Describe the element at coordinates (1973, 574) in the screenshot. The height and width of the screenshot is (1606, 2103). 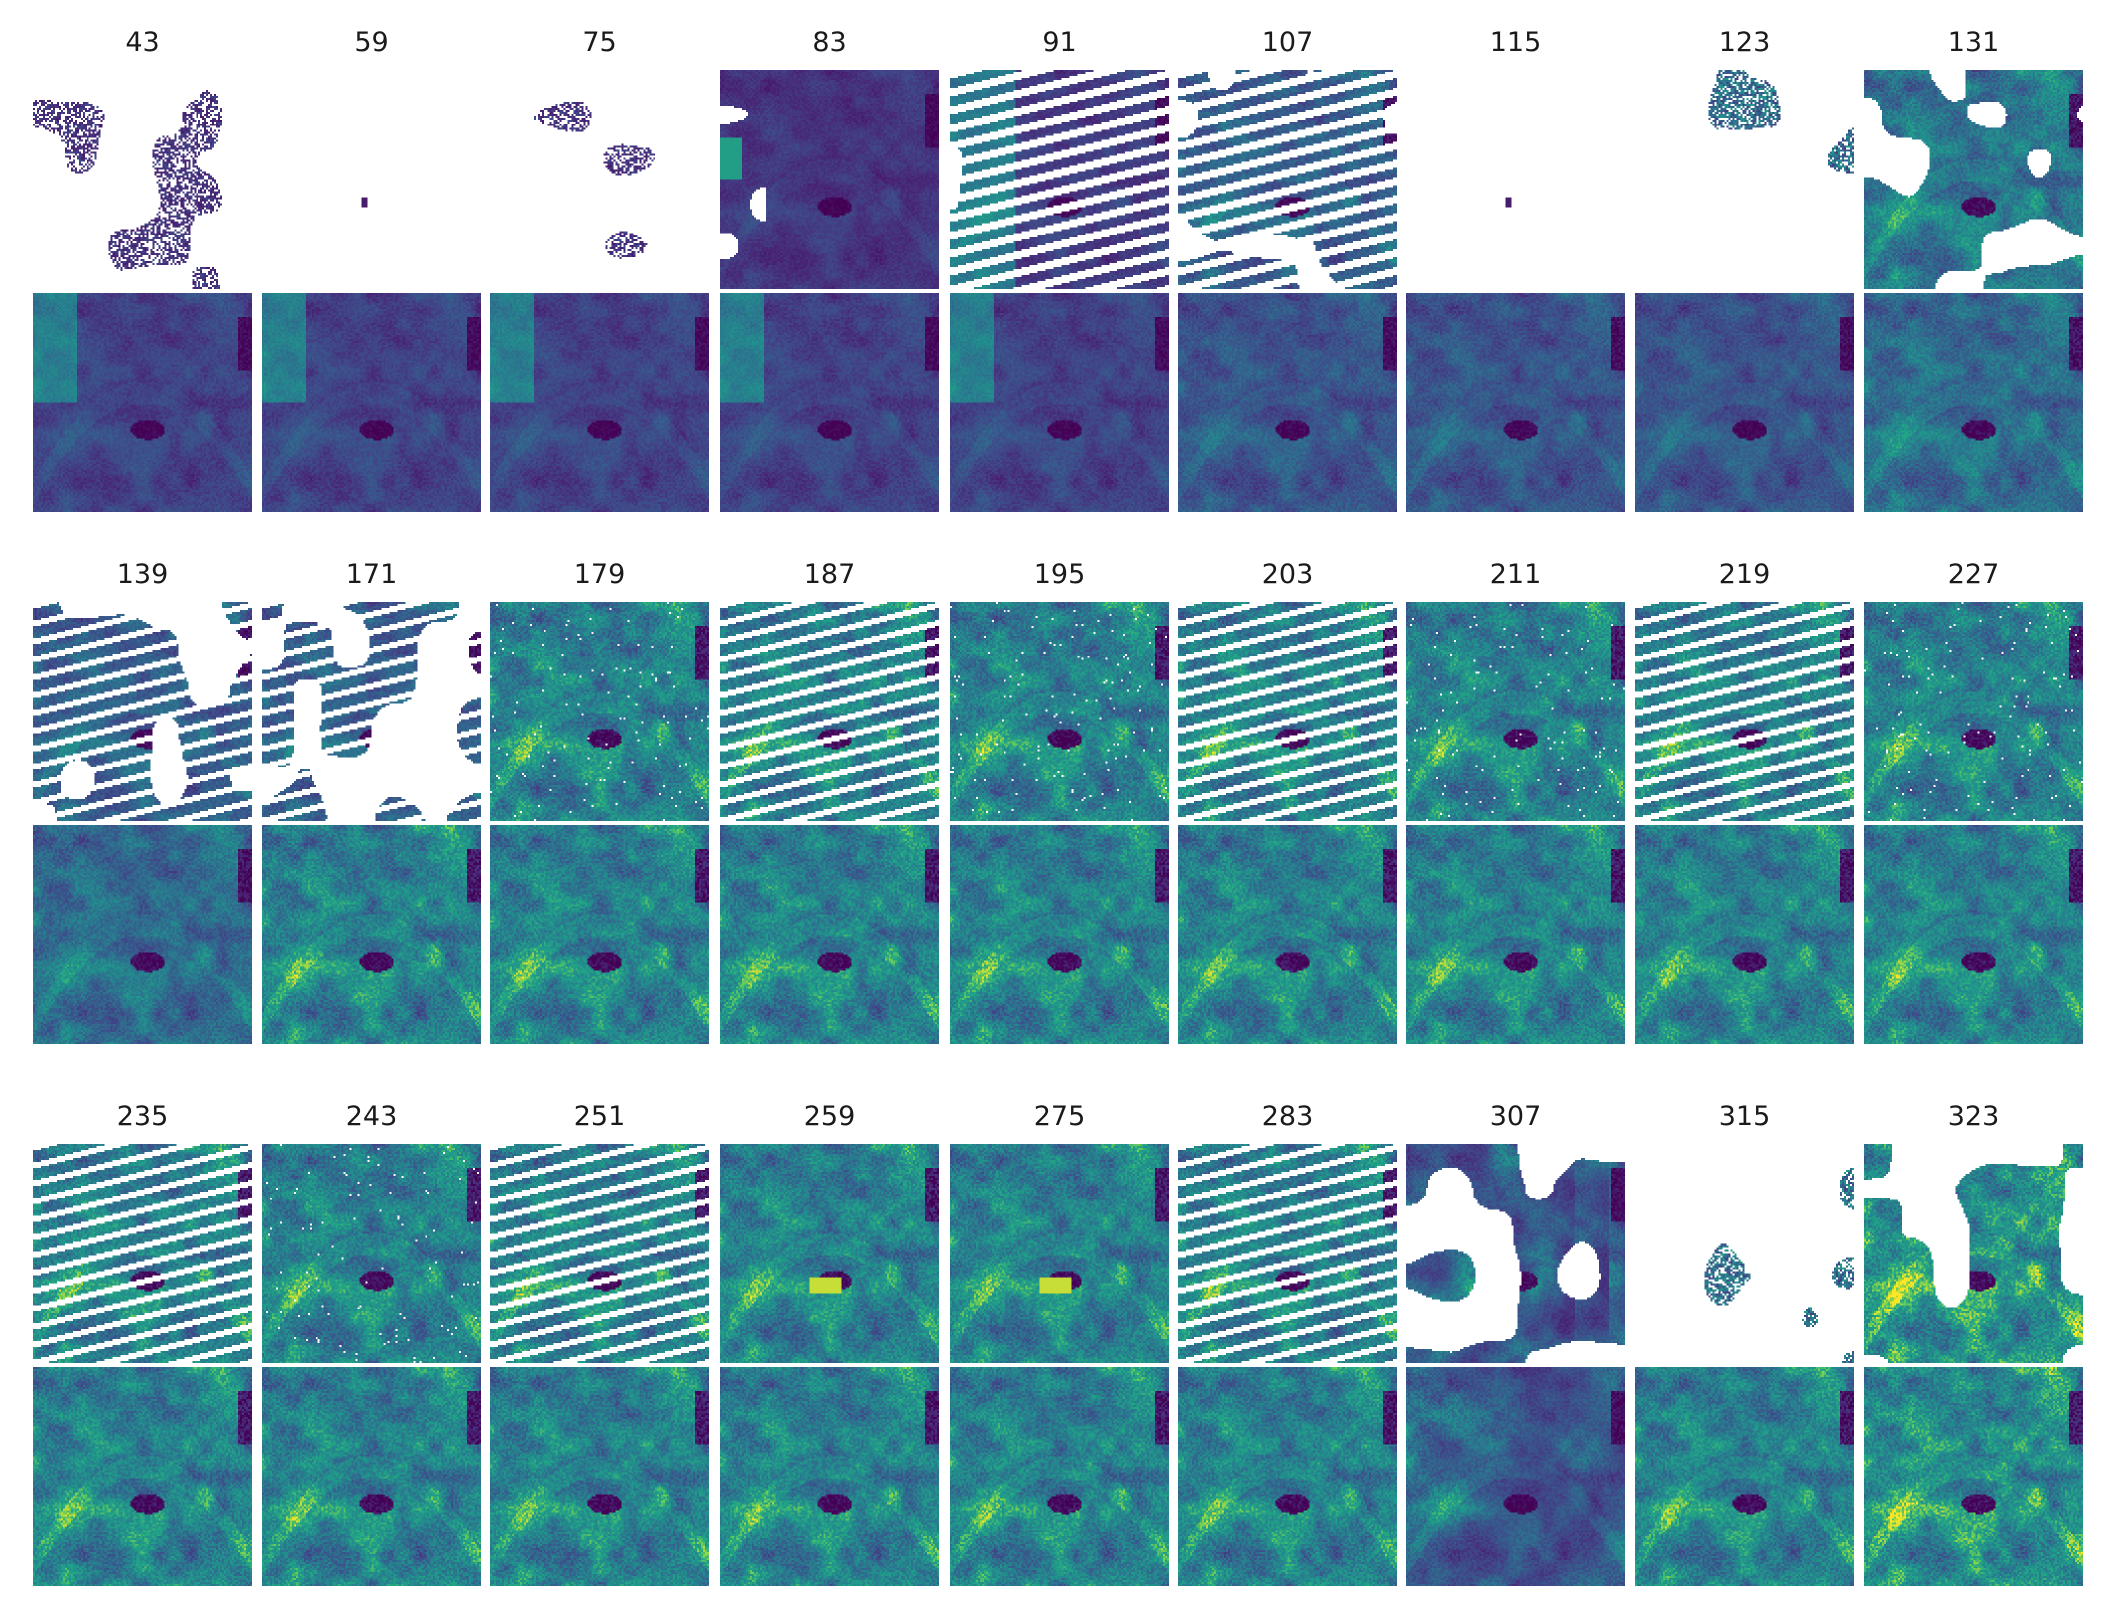
I see `panel-label: 227` at that location.